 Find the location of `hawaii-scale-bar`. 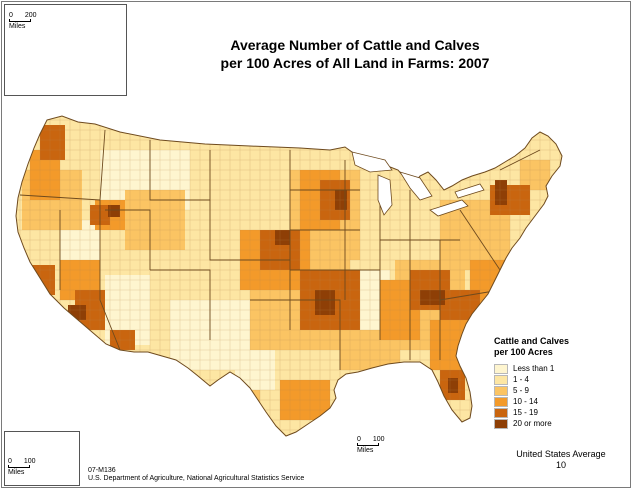

hawaii-scale-bar is located at coordinates (19, 466).